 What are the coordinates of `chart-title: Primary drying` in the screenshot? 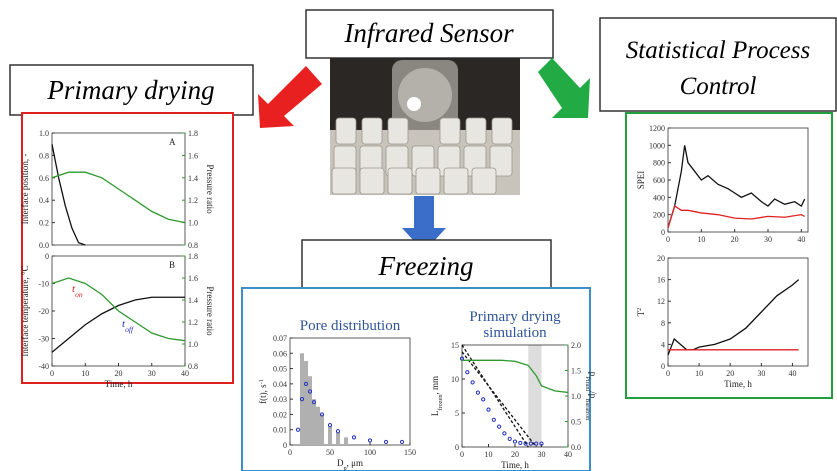 It's located at (515, 317).